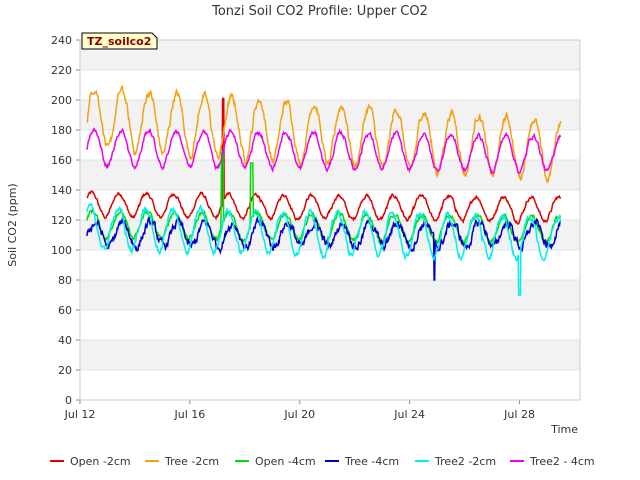 The width and height of the screenshot is (640, 480). Describe the element at coordinates (80, 414) in the screenshot. I see `x-tick-label: Jul 12` at that location.